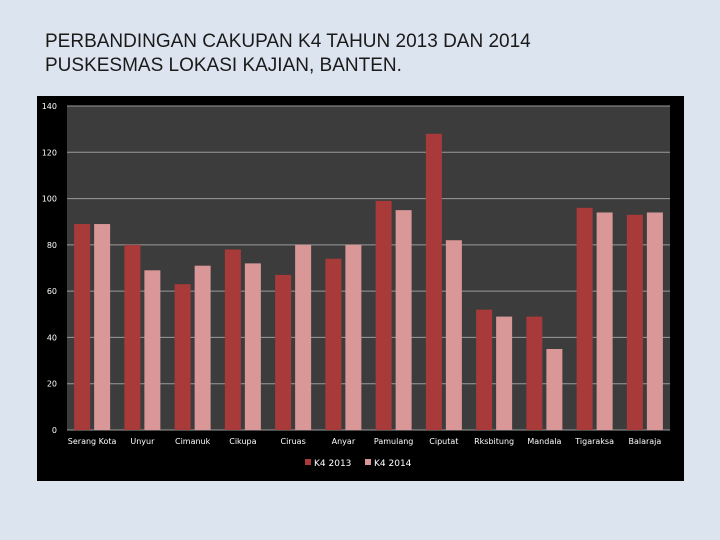  Describe the element at coordinates (644, 441) in the screenshot. I see `x-tick-label: Balaraja` at that location.